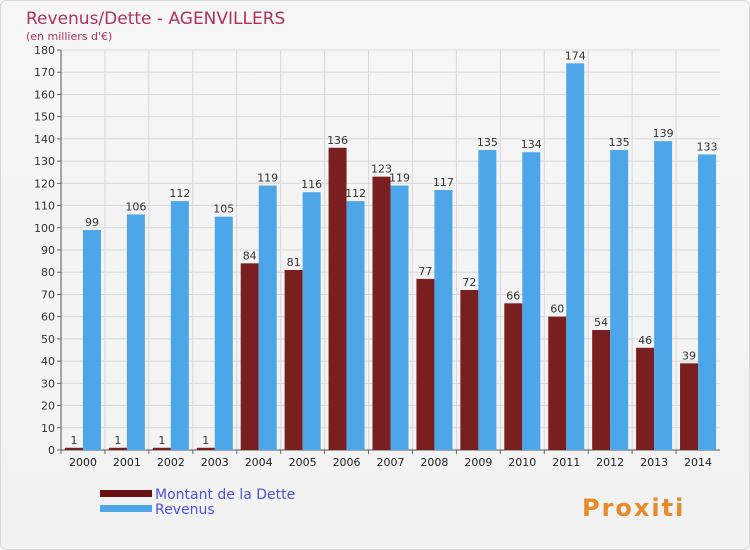 The width and height of the screenshot is (750, 550). I want to click on y-tick-label: 140, so click(44, 139).